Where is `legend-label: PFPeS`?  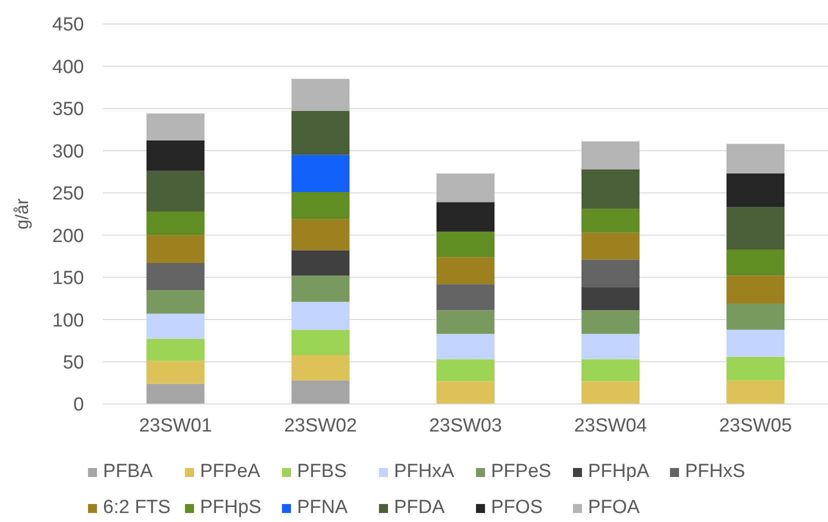
legend-label: PFPeS is located at coordinates (521, 472).